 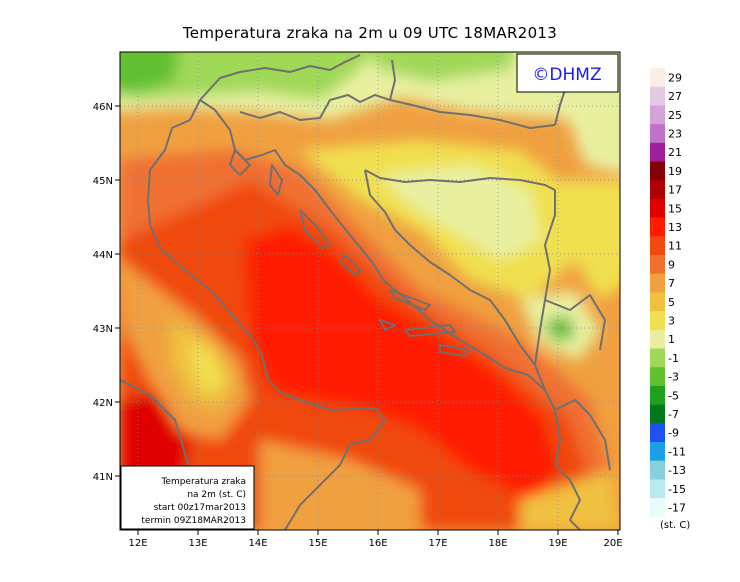 I want to click on lat-label: 43N, so click(x=103, y=329).